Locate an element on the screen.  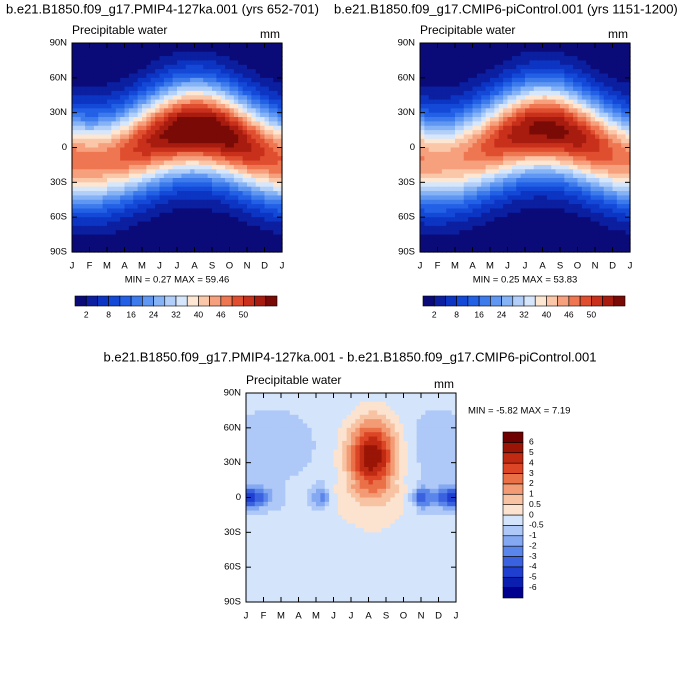
x-tick-label: M is located at coordinates (142, 266).